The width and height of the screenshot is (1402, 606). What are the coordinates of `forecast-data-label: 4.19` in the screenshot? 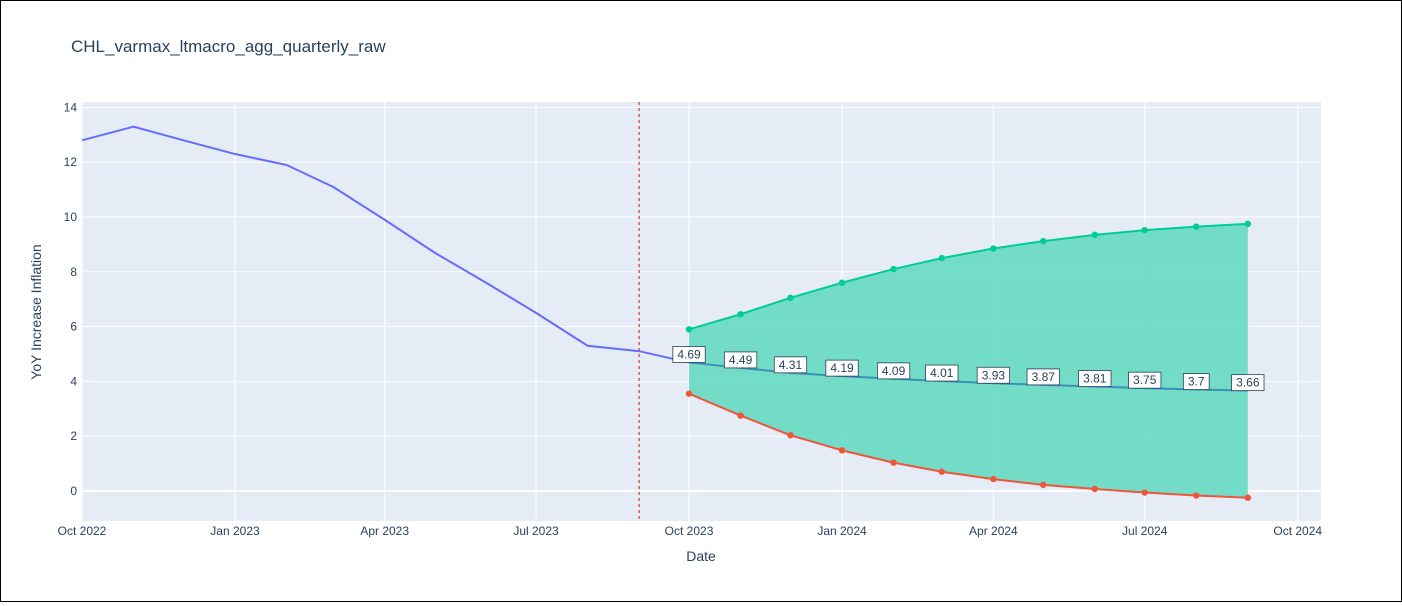 It's located at (842, 368).